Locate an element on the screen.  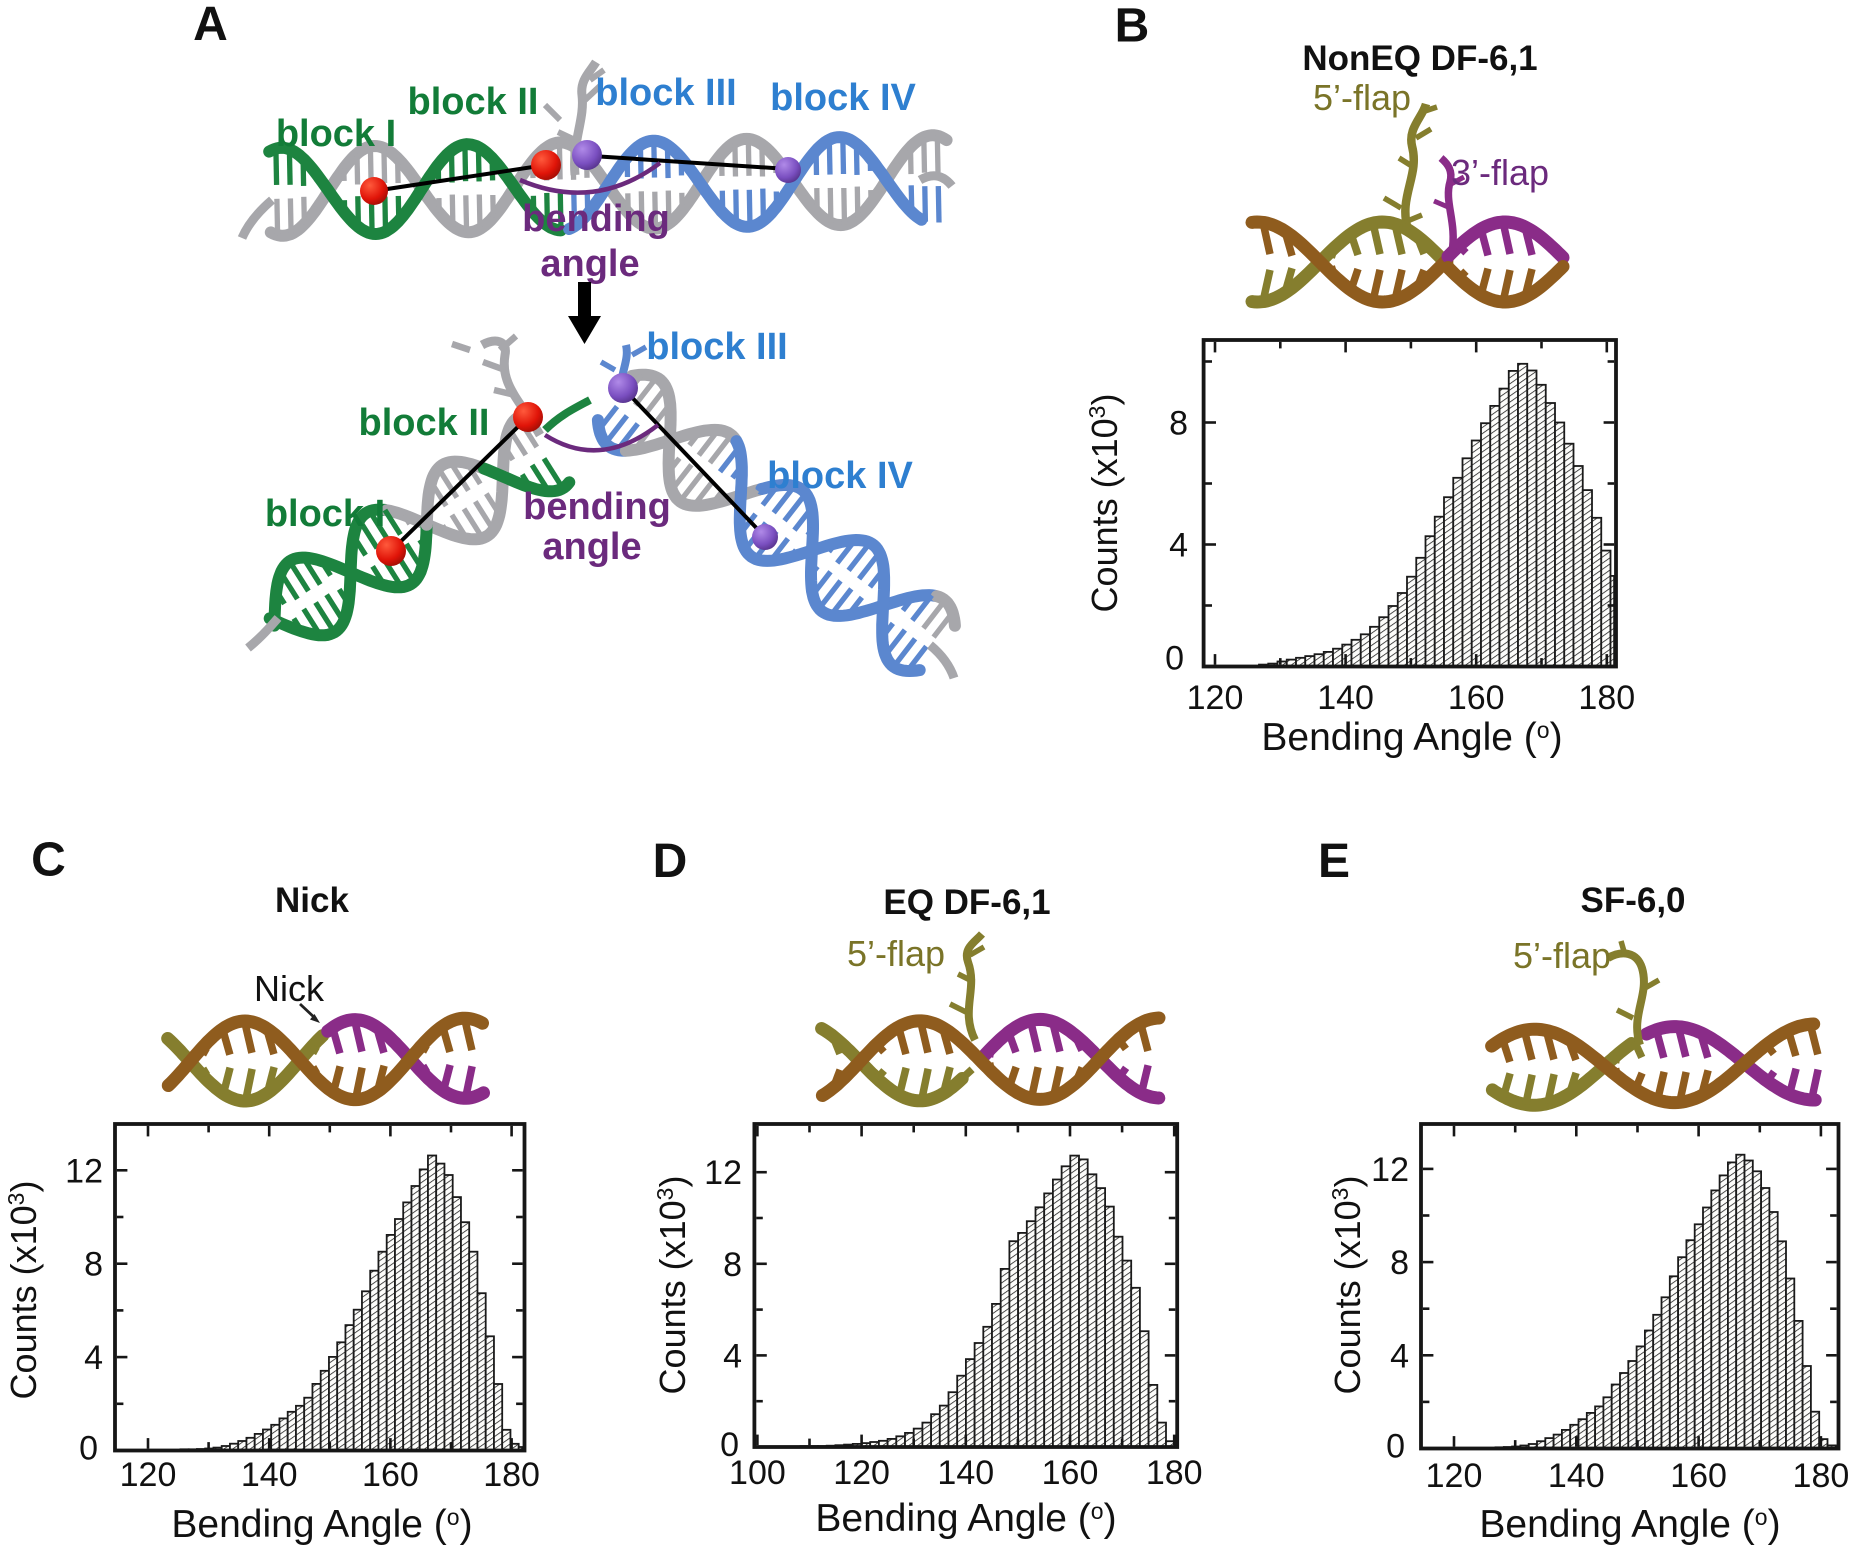
svg-text: E is located at coordinates (1334, 861).